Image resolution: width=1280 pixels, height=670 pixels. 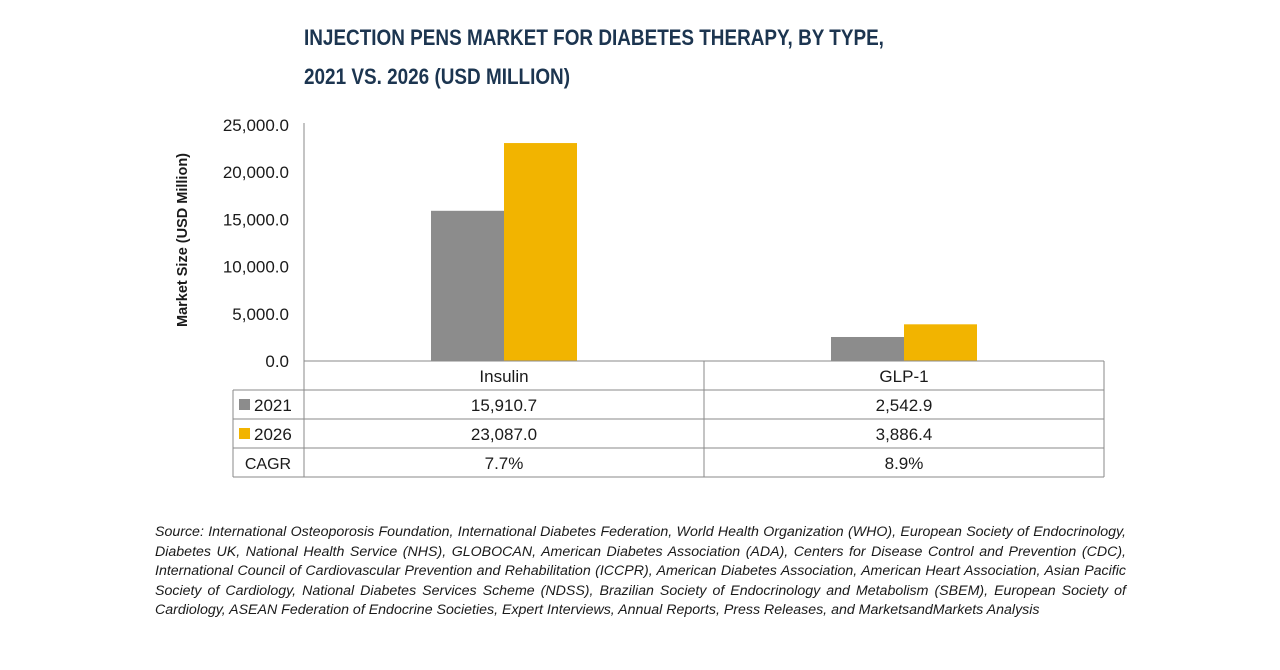 What do you see at coordinates (256, 125) in the screenshot?
I see `y-tick-label: 25,000.0` at bounding box center [256, 125].